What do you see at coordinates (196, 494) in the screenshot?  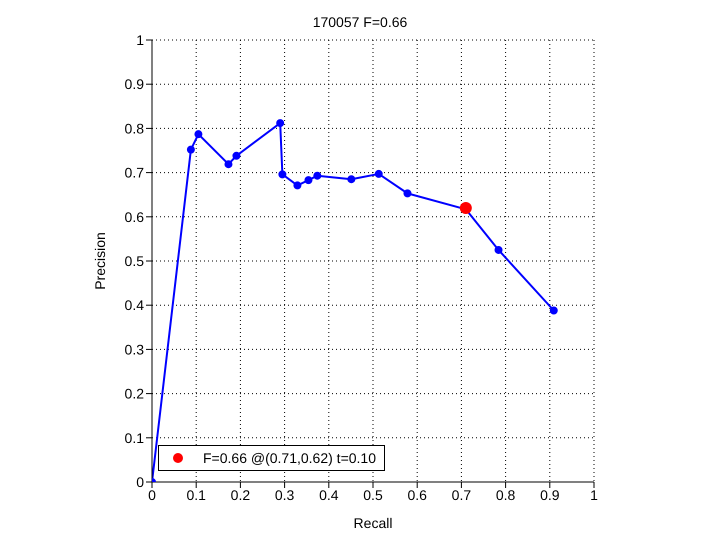 I see `x-tick-label: 0.1` at bounding box center [196, 494].